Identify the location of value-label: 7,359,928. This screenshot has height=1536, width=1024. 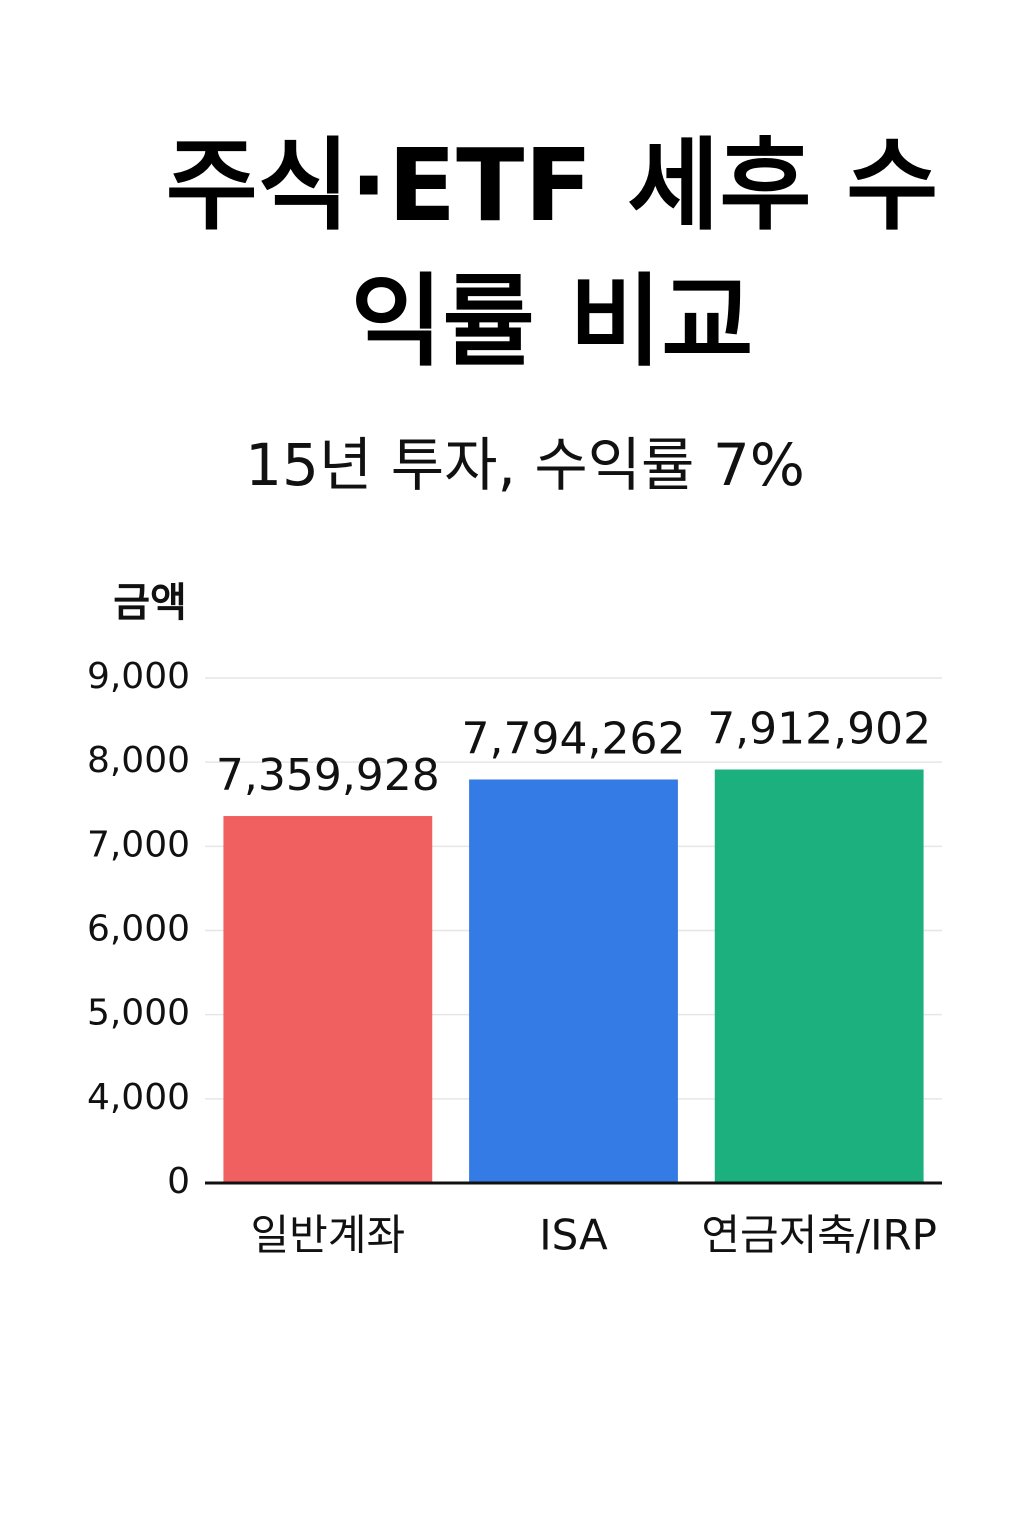
(328, 775).